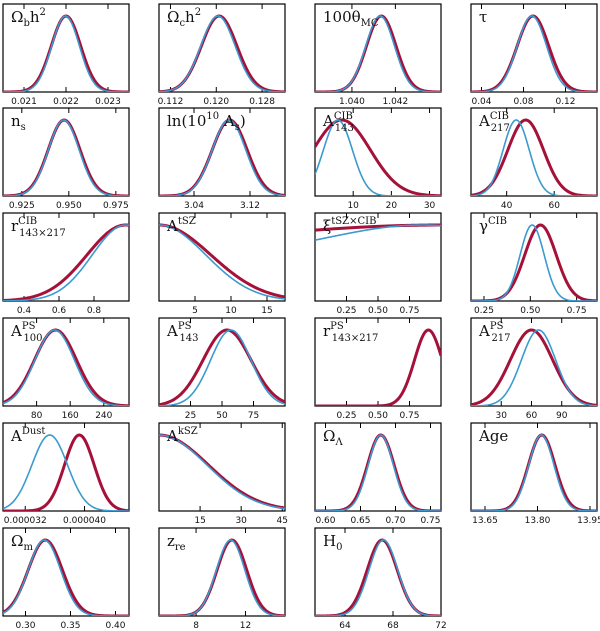  I want to click on panel-label-7: ACIB 217, so click(494, 122).